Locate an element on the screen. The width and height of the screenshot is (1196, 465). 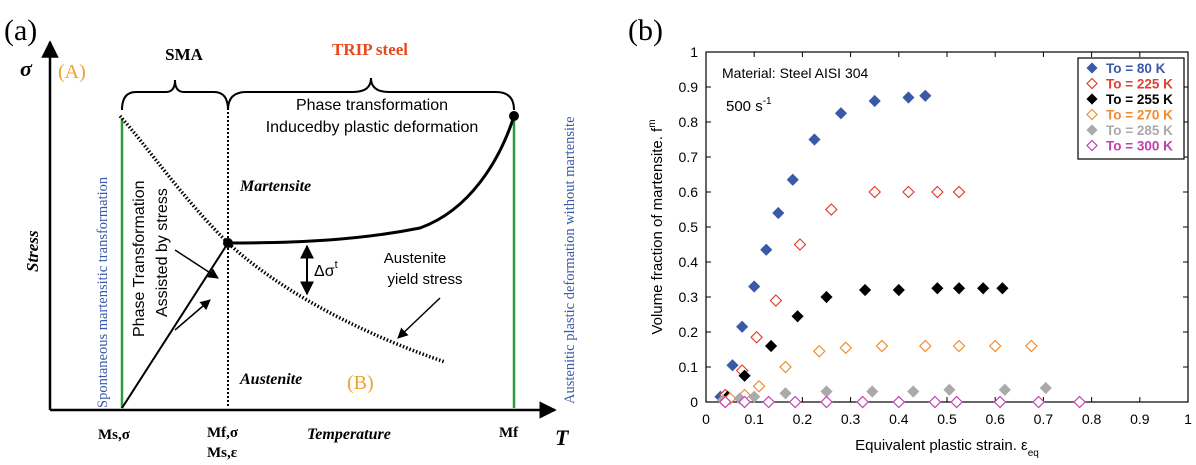
y-tick-label: 0.9 is located at coordinates (689, 87).